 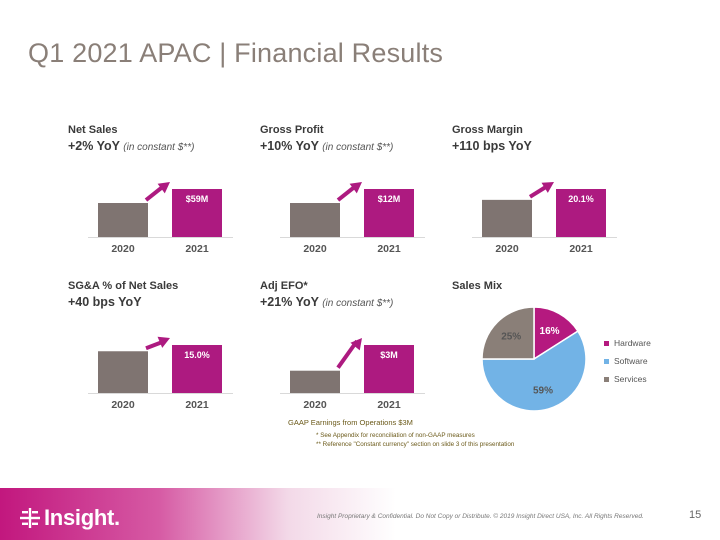 I want to click on metric-growth: +40 bps YoY, so click(x=105, y=302).